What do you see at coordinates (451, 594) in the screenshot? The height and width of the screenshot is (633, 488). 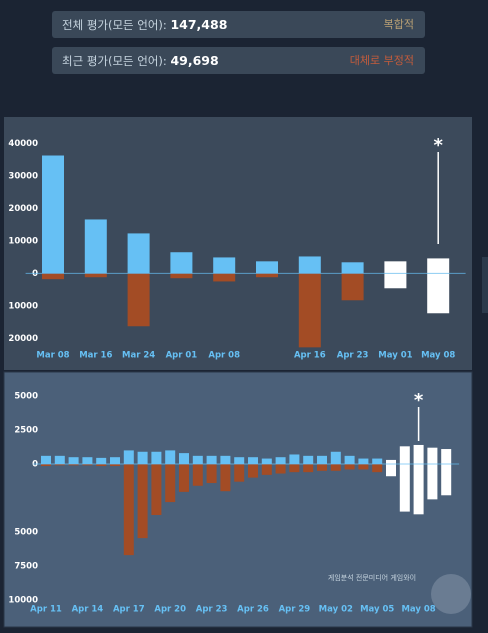 I see `watermark-logo` at bounding box center [451, 594].